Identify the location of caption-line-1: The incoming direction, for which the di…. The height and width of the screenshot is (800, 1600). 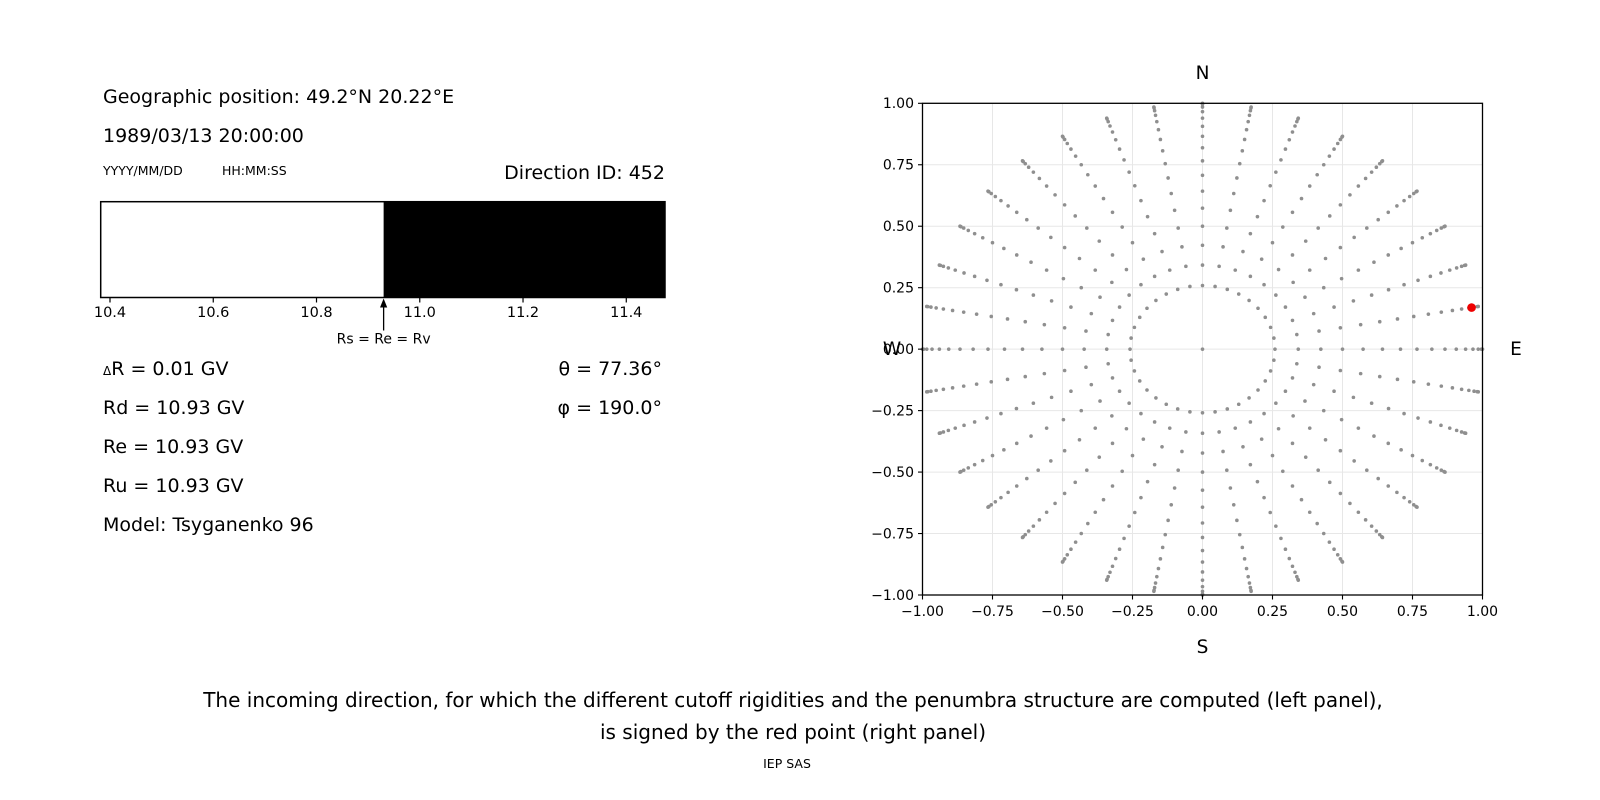
(793, 700).